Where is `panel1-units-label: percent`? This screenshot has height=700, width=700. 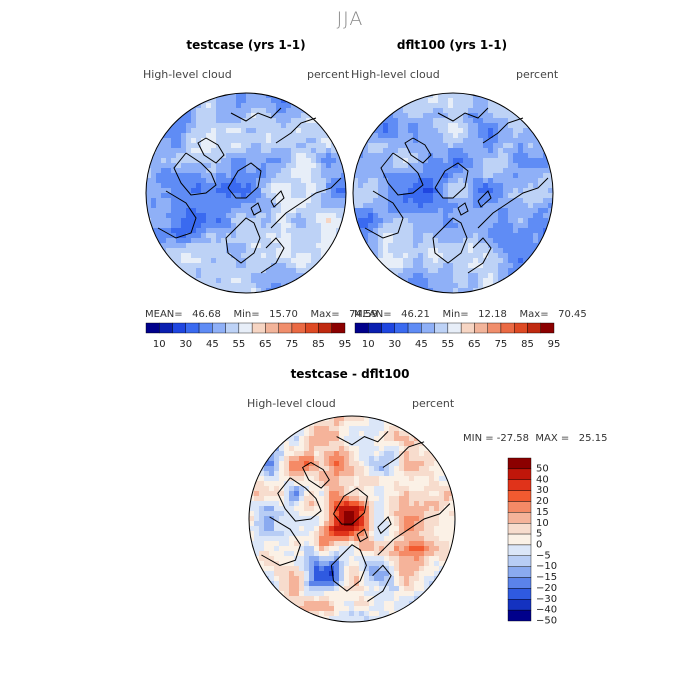 panel1-units-label: percent is located at coordinates (328, 74).